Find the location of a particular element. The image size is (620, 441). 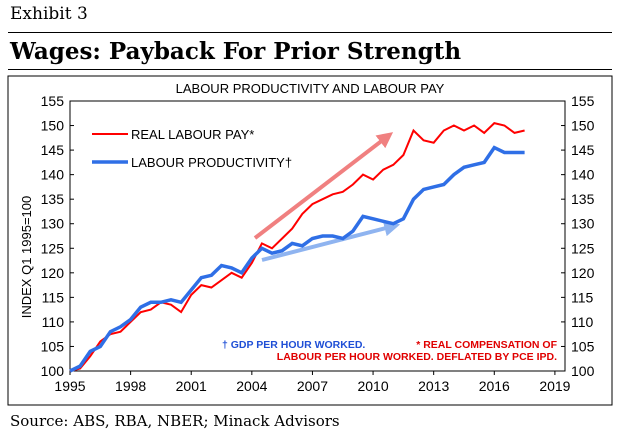

legend: REAL LABOUR PAY* LABOUR PRODUCTIVITY† is located at coordinates (192, 148).